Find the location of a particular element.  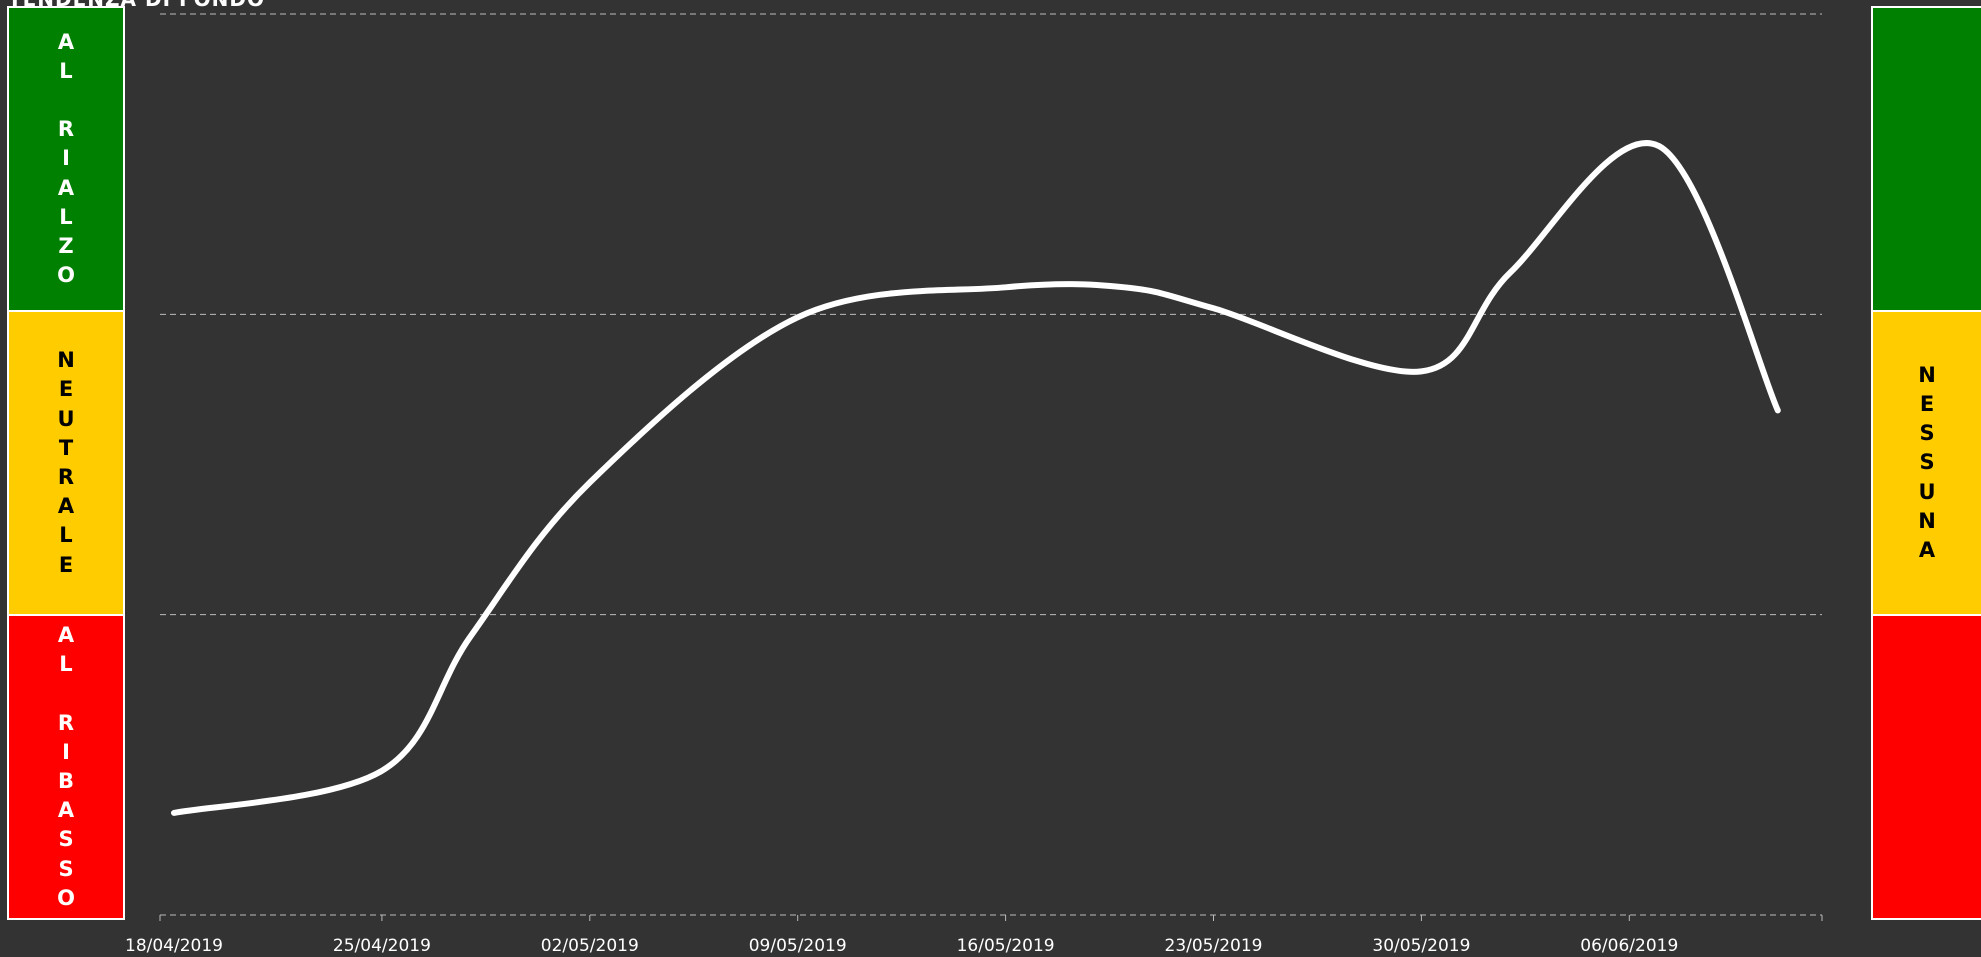

x-tick-label: 18/04/2019 is located at coordinates (174, 946).